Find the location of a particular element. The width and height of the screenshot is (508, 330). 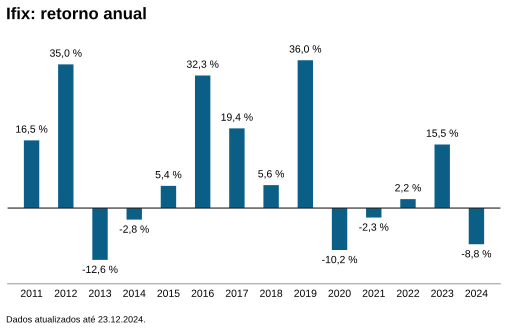

x-tick-label: 2017 is located at coordinates (237, 294).